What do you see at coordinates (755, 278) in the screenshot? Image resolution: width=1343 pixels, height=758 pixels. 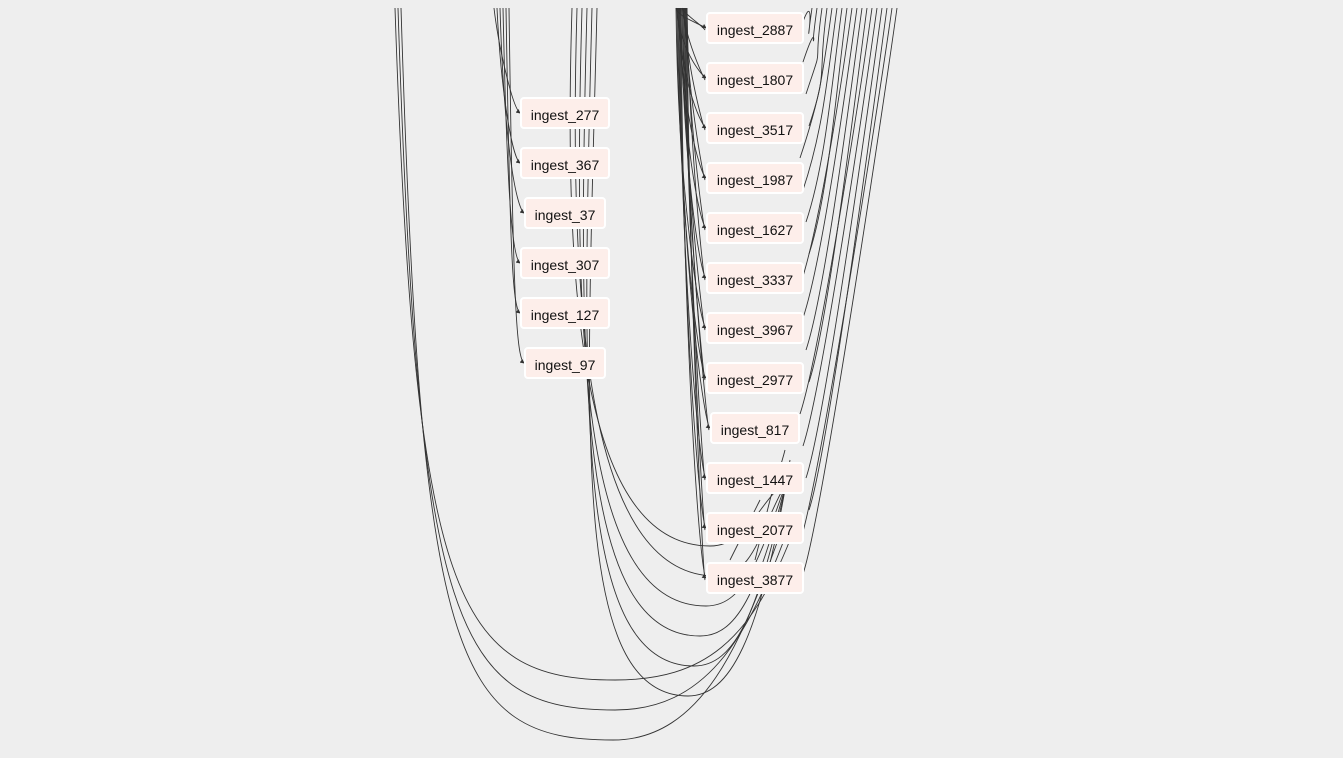 I see `node-ingest-3337: ingest_3337` at bounding box center [755, 278].